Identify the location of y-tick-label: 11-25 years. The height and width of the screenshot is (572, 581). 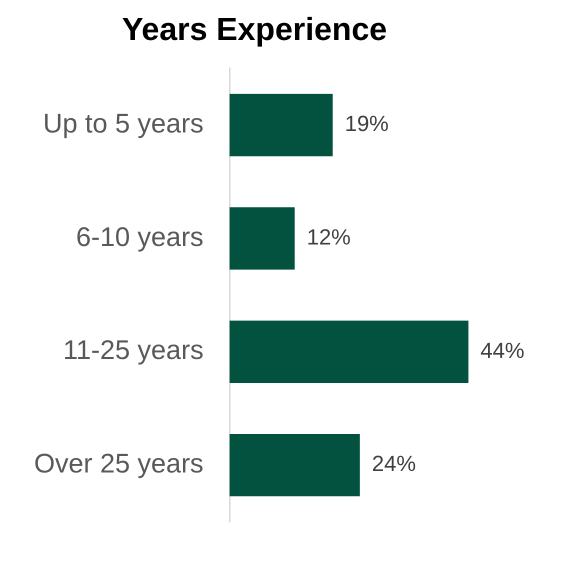
(133, 350).